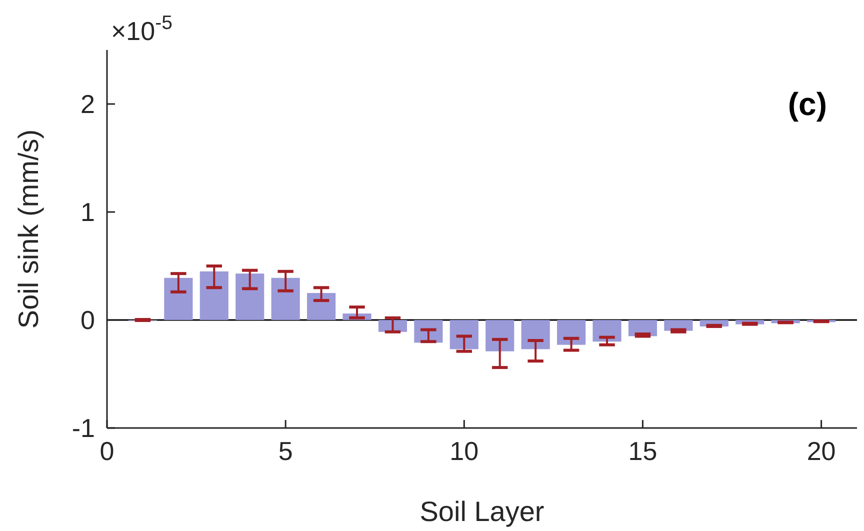 The width and height of the screenshot is (864, 531). What do you see at coordinates (482, 511) in the screenshot?
I see `x-axis-title: Soil Layer` at bounding box center [482, 511].